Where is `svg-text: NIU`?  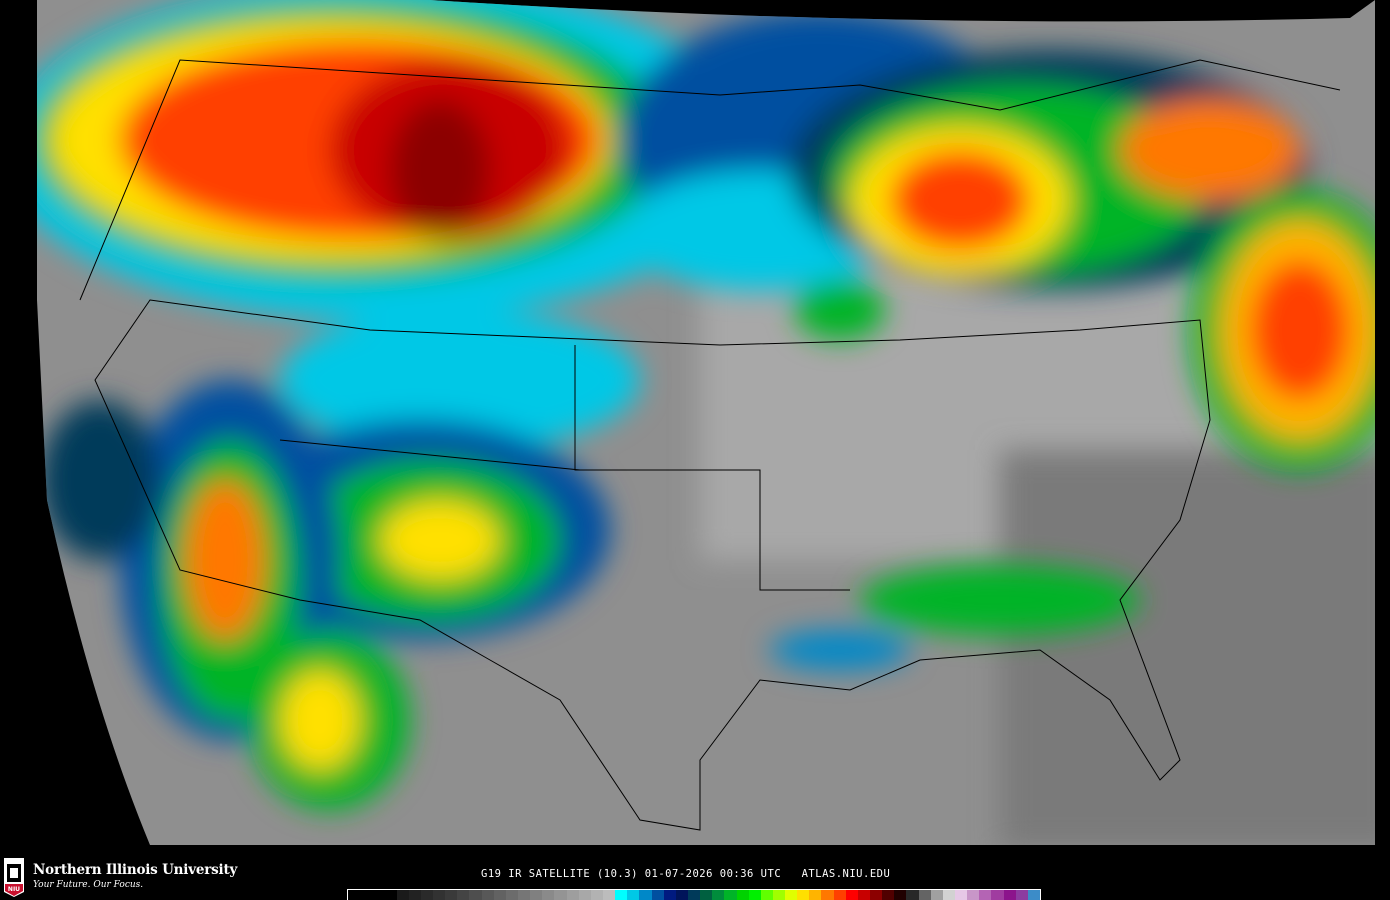
svg-text: NIU is located at coordinates (14, 889).